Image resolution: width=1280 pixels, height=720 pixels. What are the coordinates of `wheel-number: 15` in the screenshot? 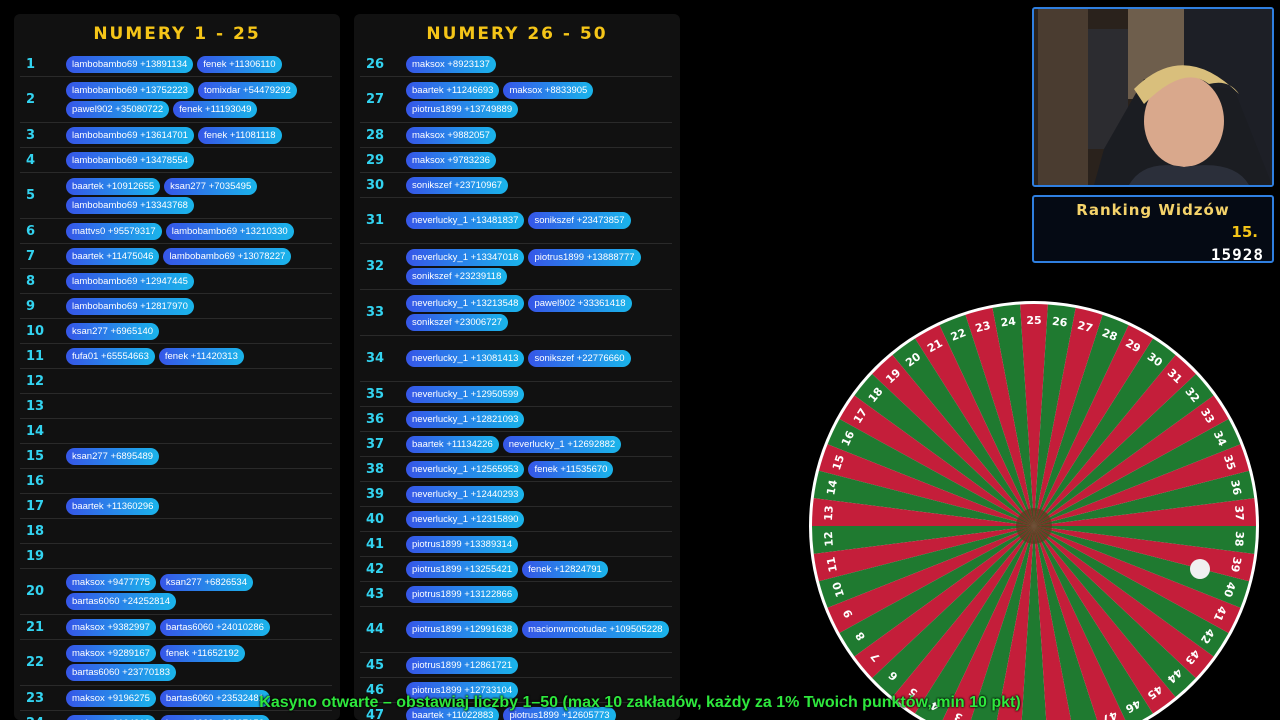 It's located at (838, 462).